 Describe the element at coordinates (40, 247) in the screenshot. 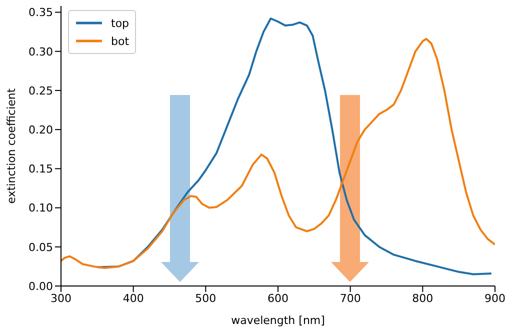

I see `y-tick-label: 0.05` at that location.